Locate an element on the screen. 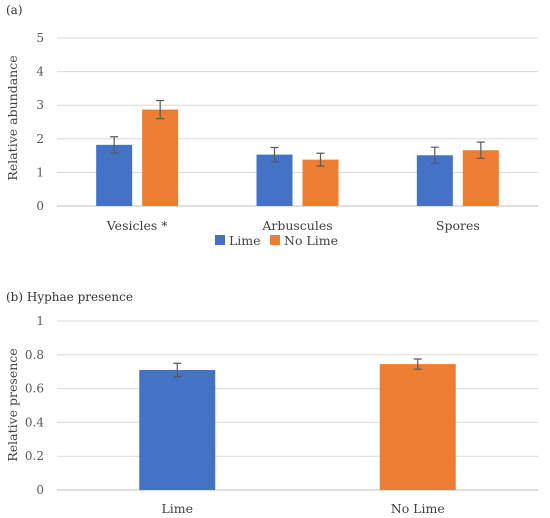  b-y-tick-label: 0.2 is located at coordinates (34, 456).